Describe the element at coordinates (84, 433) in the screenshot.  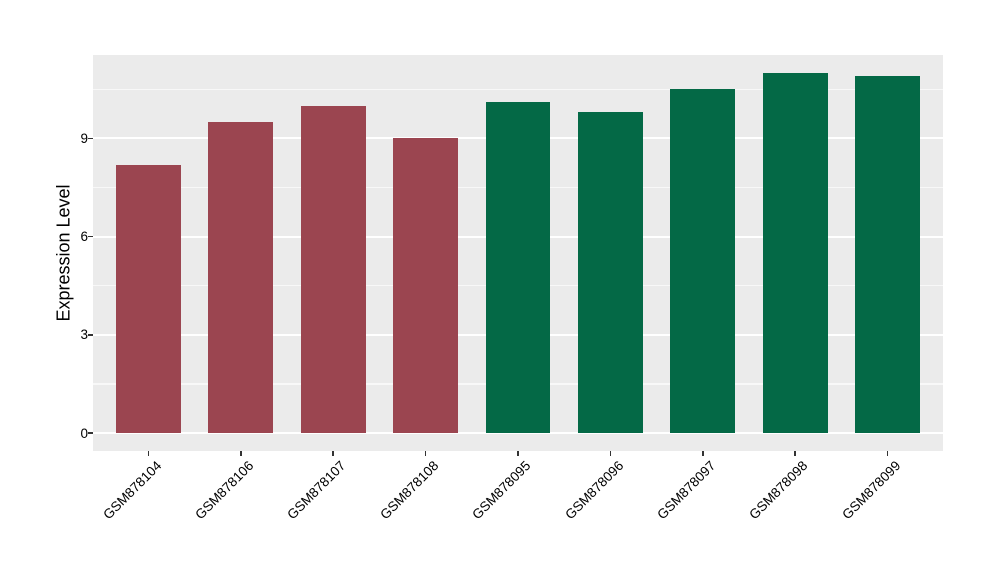
I see `y-tick-label: 0` at that location.